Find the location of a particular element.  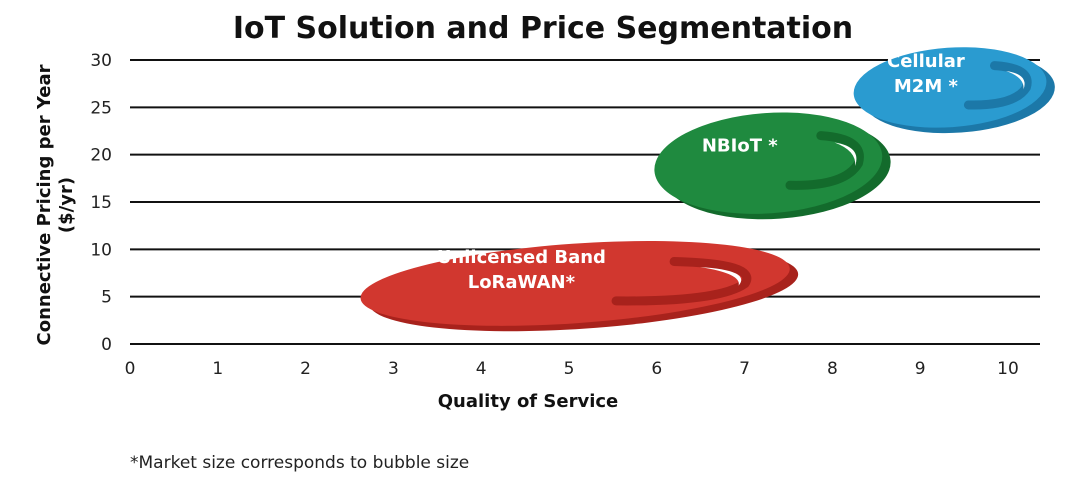

footnote: *Market size corresponds to bubble size is located at coordinates (299, 463).